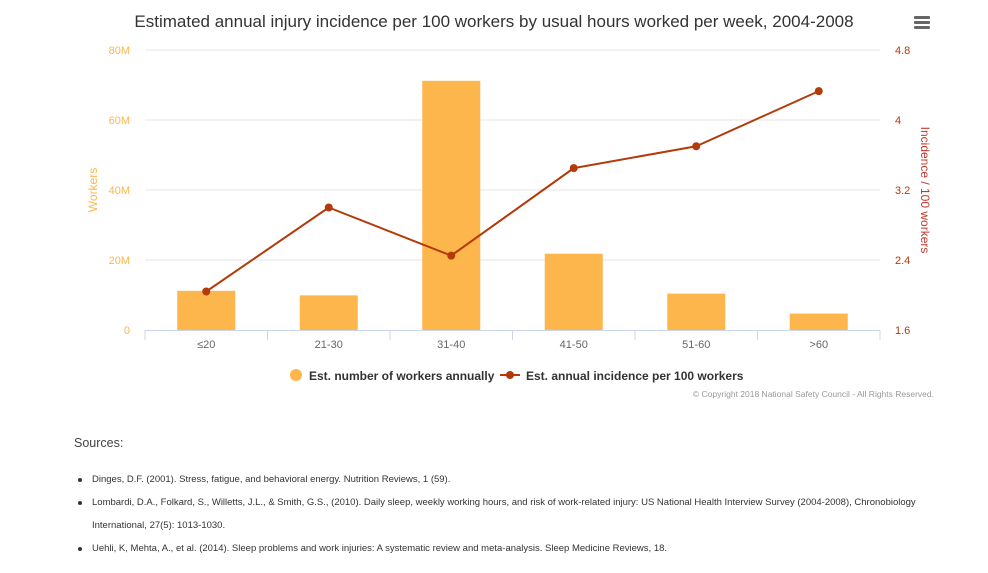  What do you see at coordinates (635, 376) in the screenshot?
I see `legend-line-label: Est. annual incidence per 100 workers` at bounding box center [635, 376].